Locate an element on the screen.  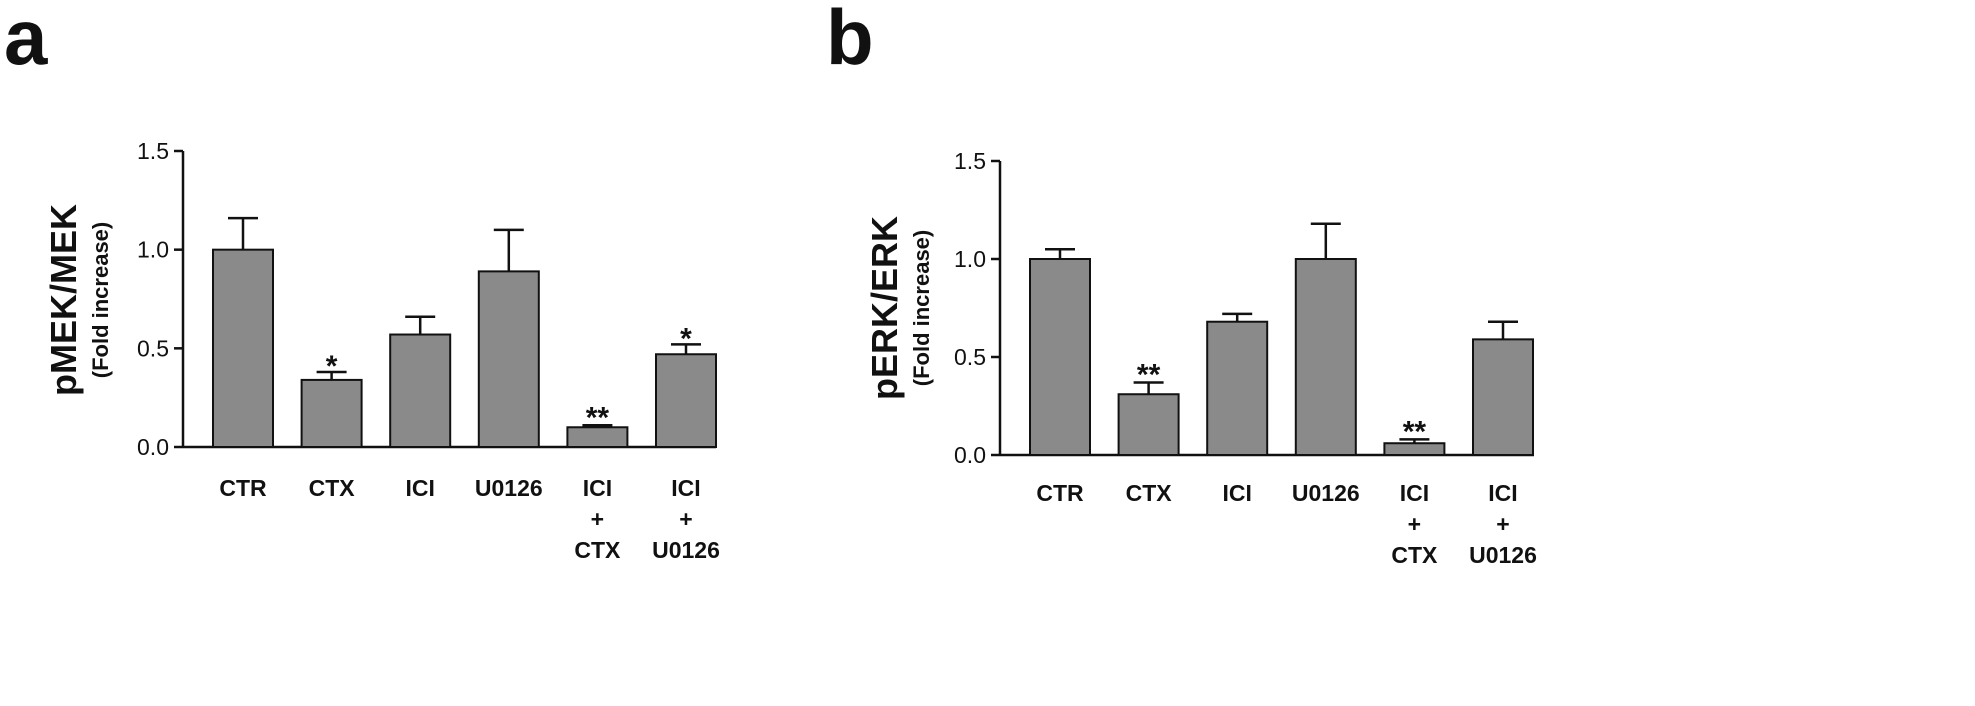
panel-a-ytick-label: 0.0 is located at coordinates (153, 447).